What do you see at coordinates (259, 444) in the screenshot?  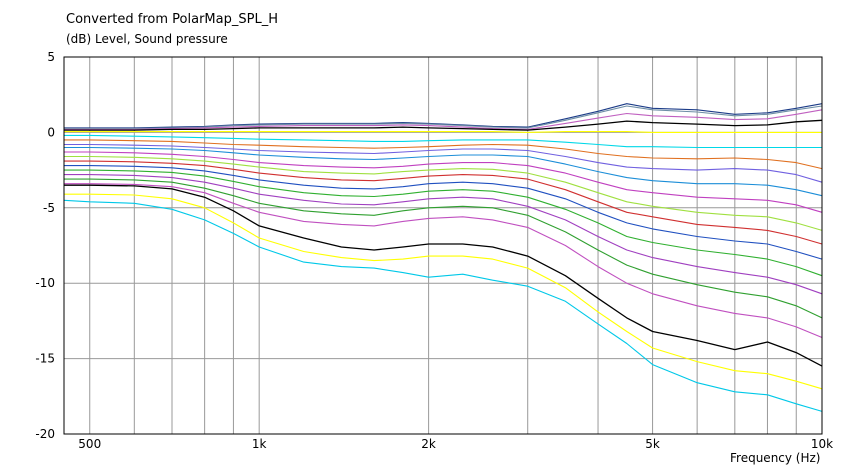 I see `x-tick-label: 1k` at bounding box center [259, 444].